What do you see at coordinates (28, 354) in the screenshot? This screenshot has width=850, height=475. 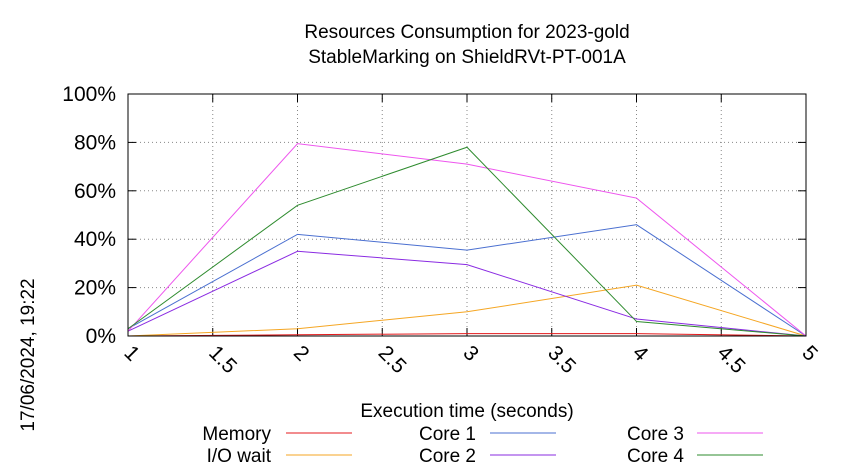 I see `timestamp-label: 17/06/2024, 19:22` at bounding box center [28, 354].